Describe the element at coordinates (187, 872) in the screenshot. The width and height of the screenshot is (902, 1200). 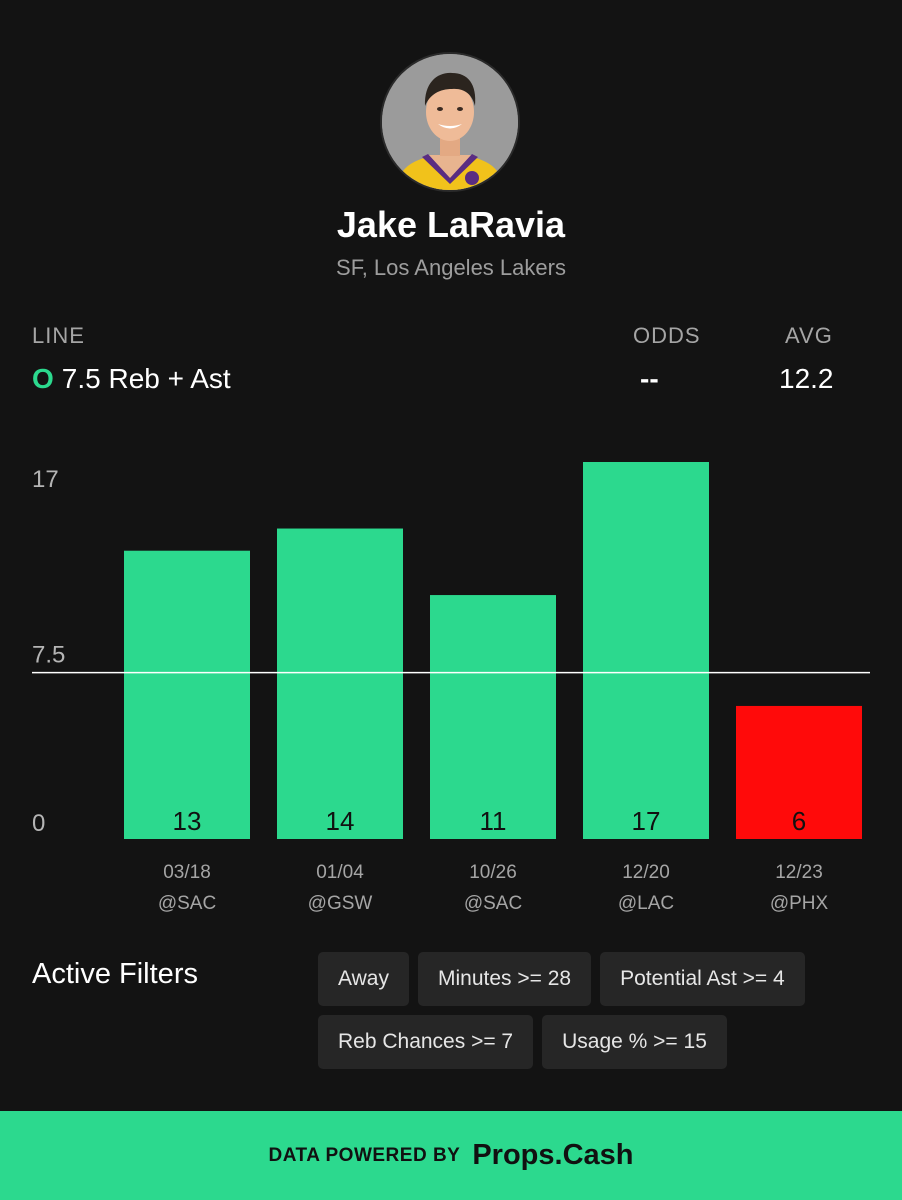
I see `x-tick-date: 03/18` at that location.